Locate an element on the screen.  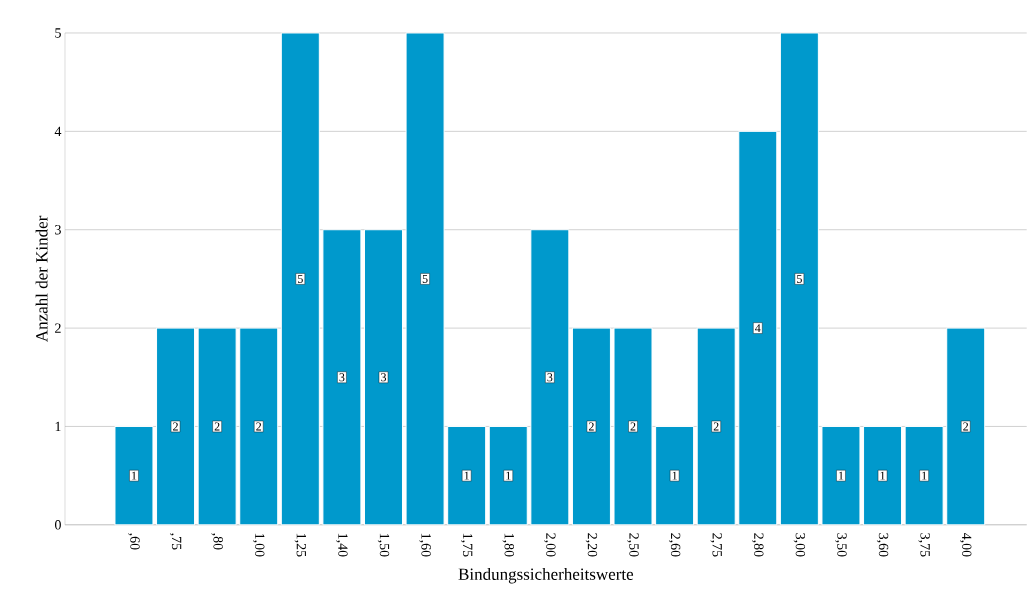
x-tick-label: ,75 is located at coordinates (175, 541).